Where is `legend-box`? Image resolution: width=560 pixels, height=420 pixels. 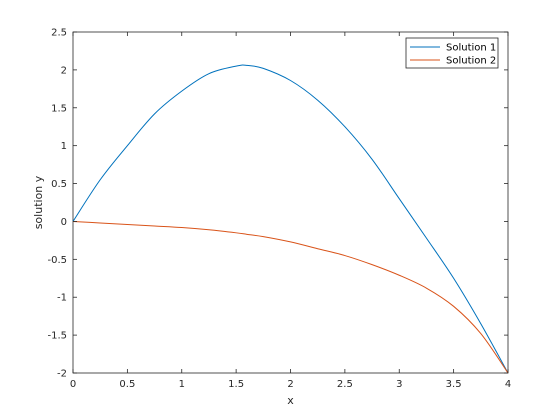 legend-box is located at coordinates (452, 53).